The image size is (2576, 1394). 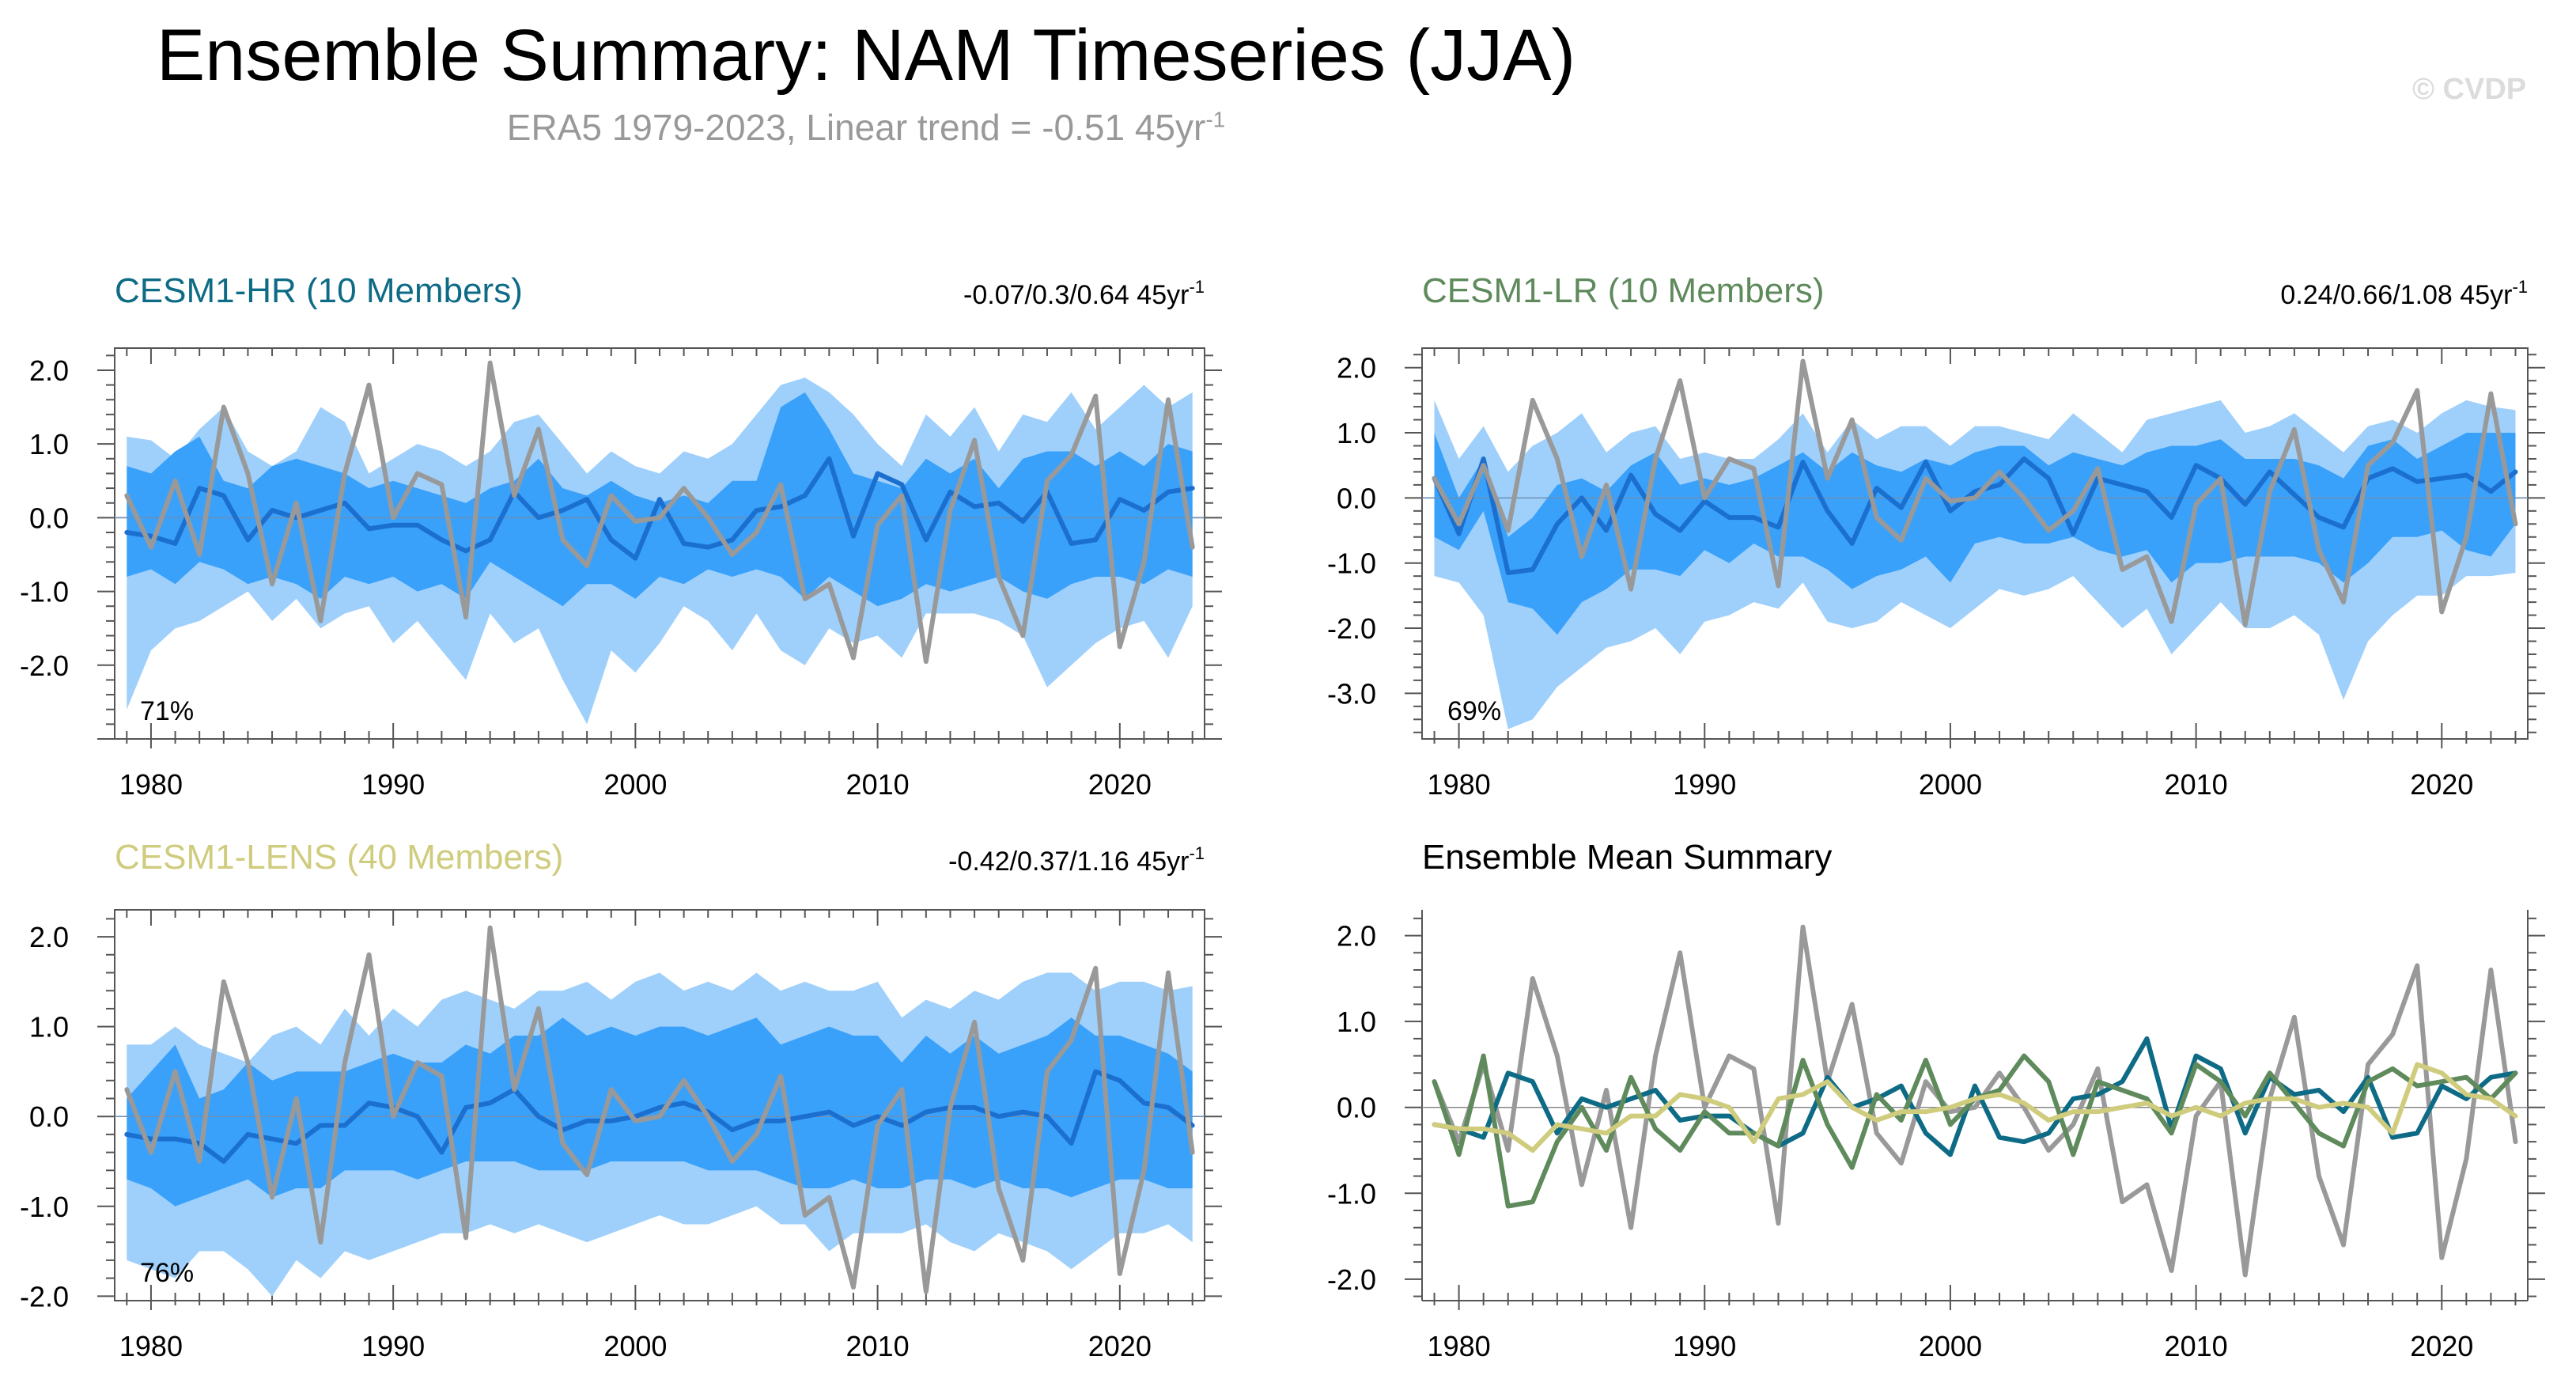 What do you see at coordinates (1215, 119) in the screenshot?
I see `subtitle-superscript: -1` at bounding box center [1215, 119].